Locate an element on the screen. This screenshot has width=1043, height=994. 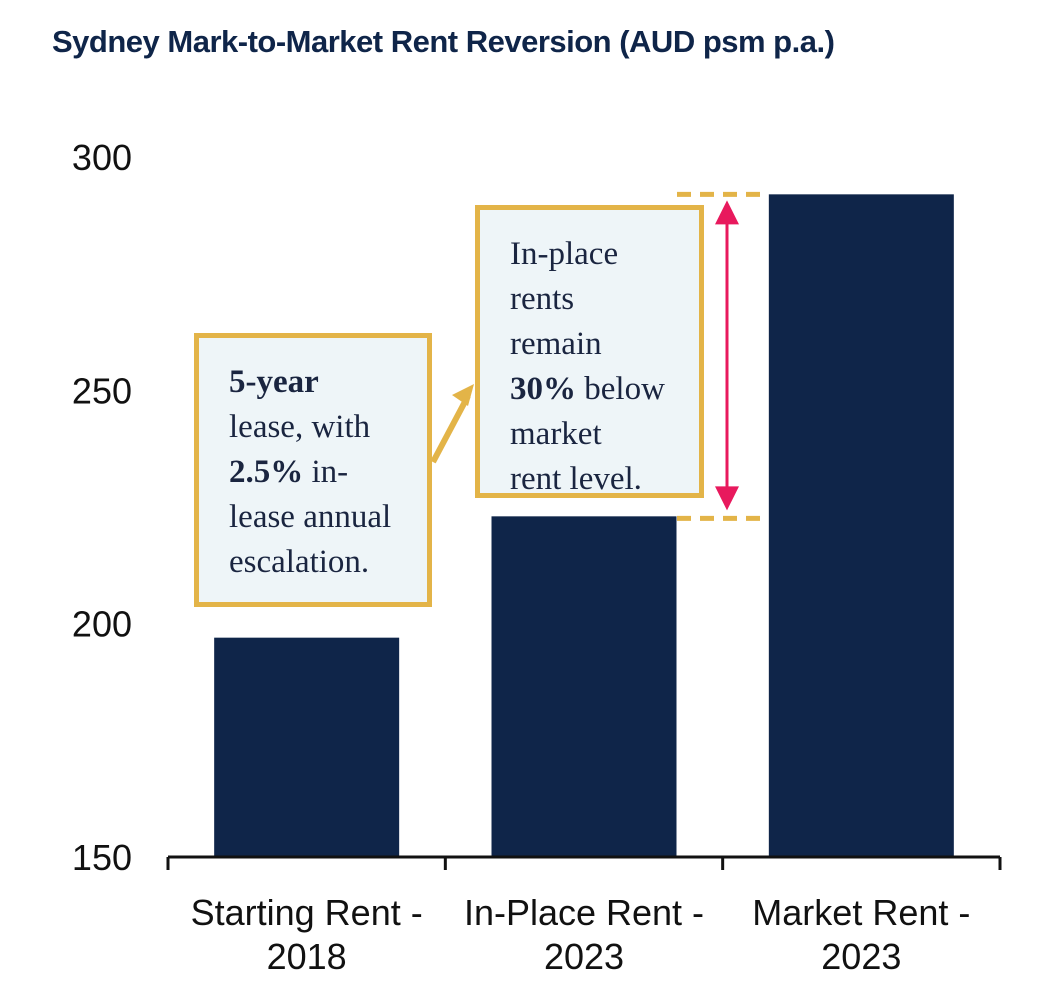
gap-arrow-head-up is located at coordinates (727, 212).